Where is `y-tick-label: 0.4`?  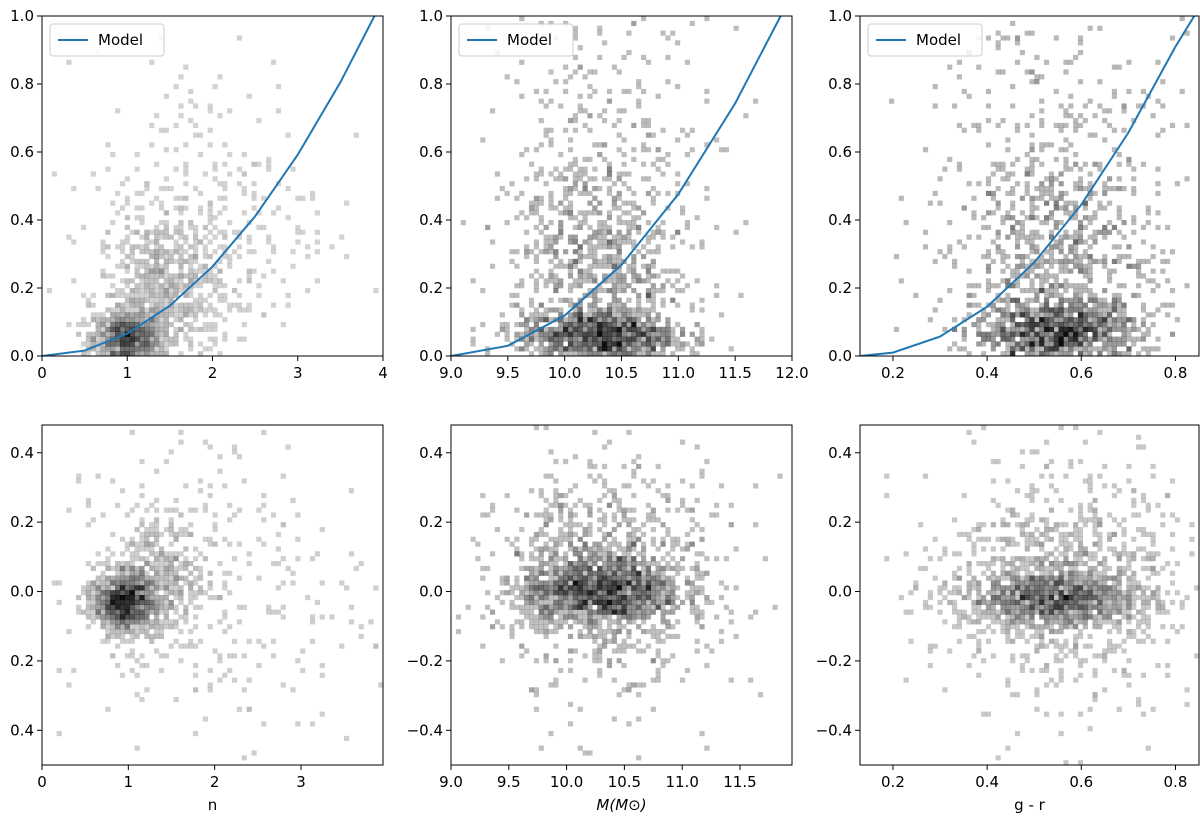 y-tick-label: 0.4 is located at coordinates (840, 220).